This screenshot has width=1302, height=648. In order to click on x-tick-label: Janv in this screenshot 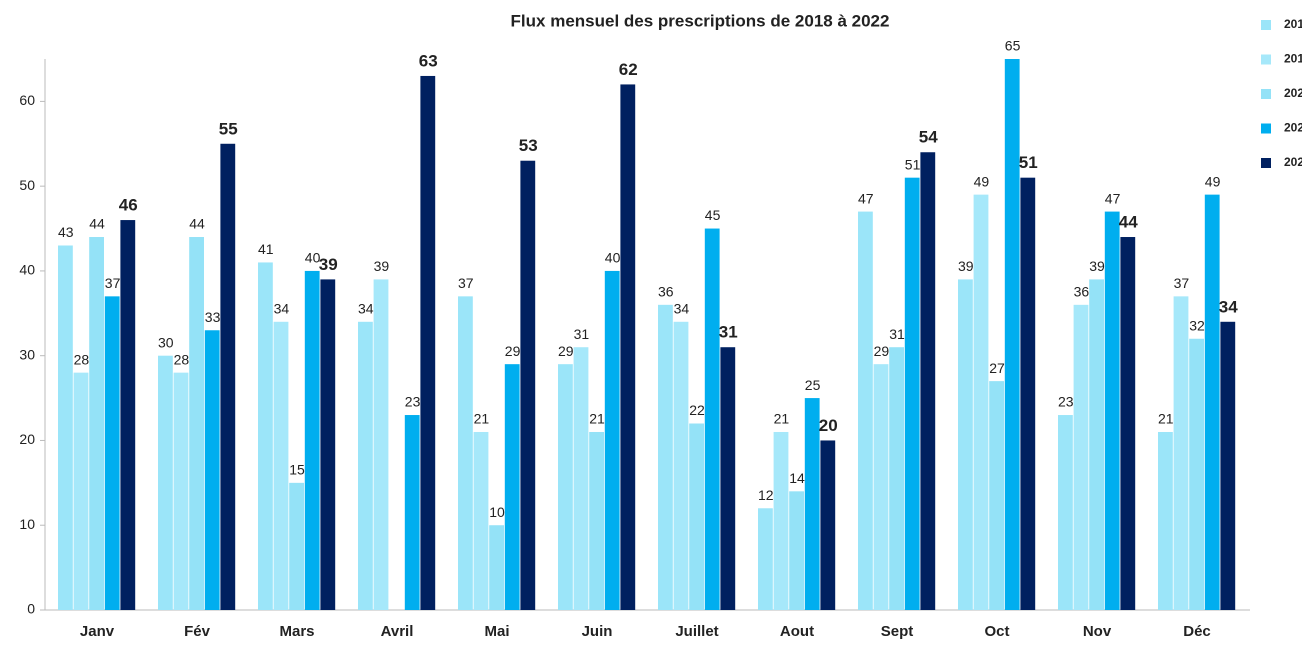, I will do `click(97, 631)`.